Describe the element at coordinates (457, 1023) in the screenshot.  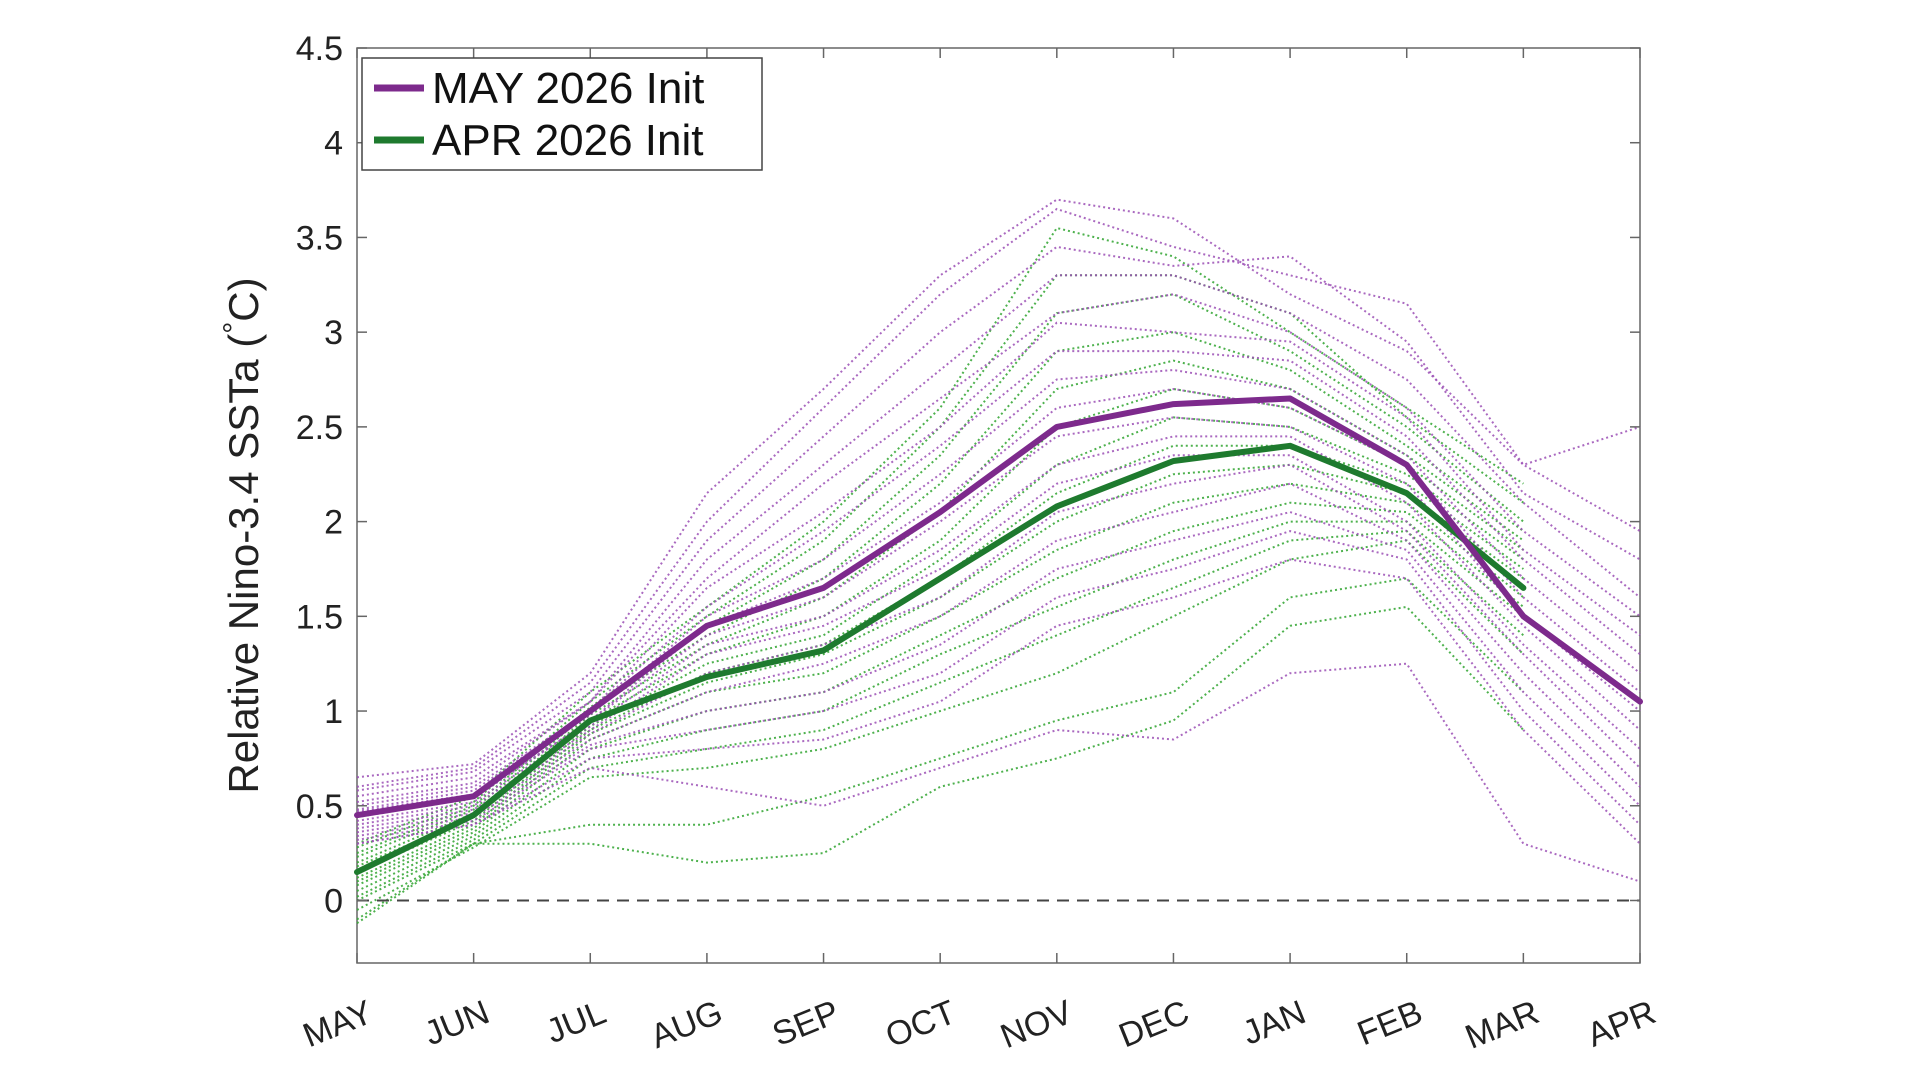
I see `x-tick-label: JUN` at that location.